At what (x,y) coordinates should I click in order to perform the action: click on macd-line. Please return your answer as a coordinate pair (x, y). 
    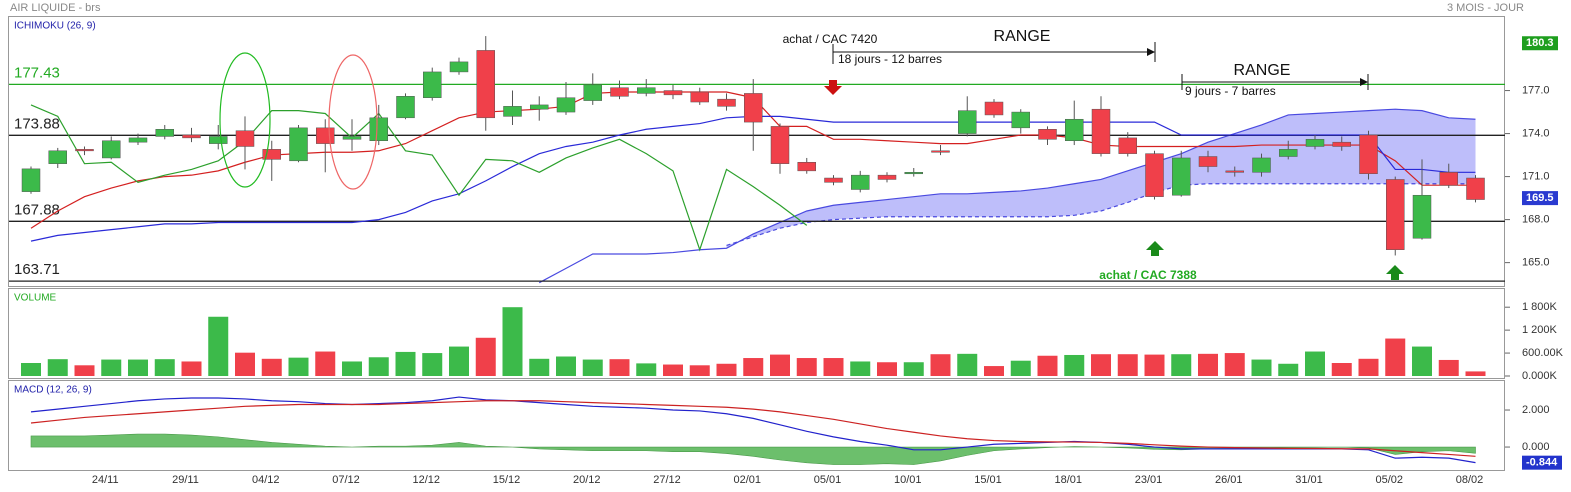
    Looking at the image, I should click on (753, 428).